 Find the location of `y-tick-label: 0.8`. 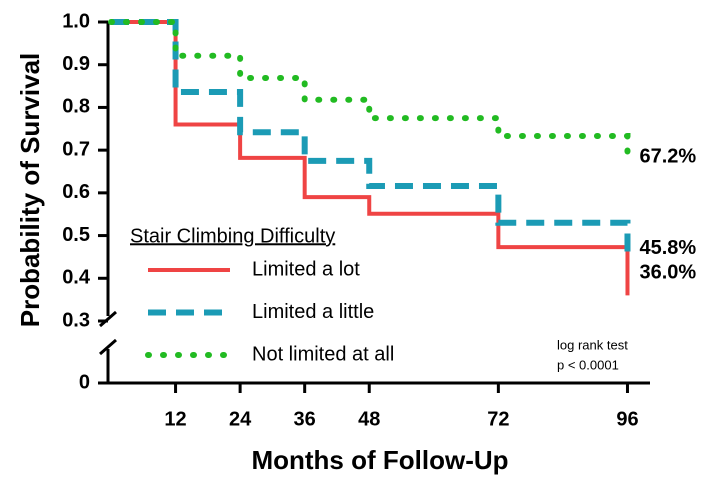

y-tick-label: 0.8 is located at coordinates (76, 107).